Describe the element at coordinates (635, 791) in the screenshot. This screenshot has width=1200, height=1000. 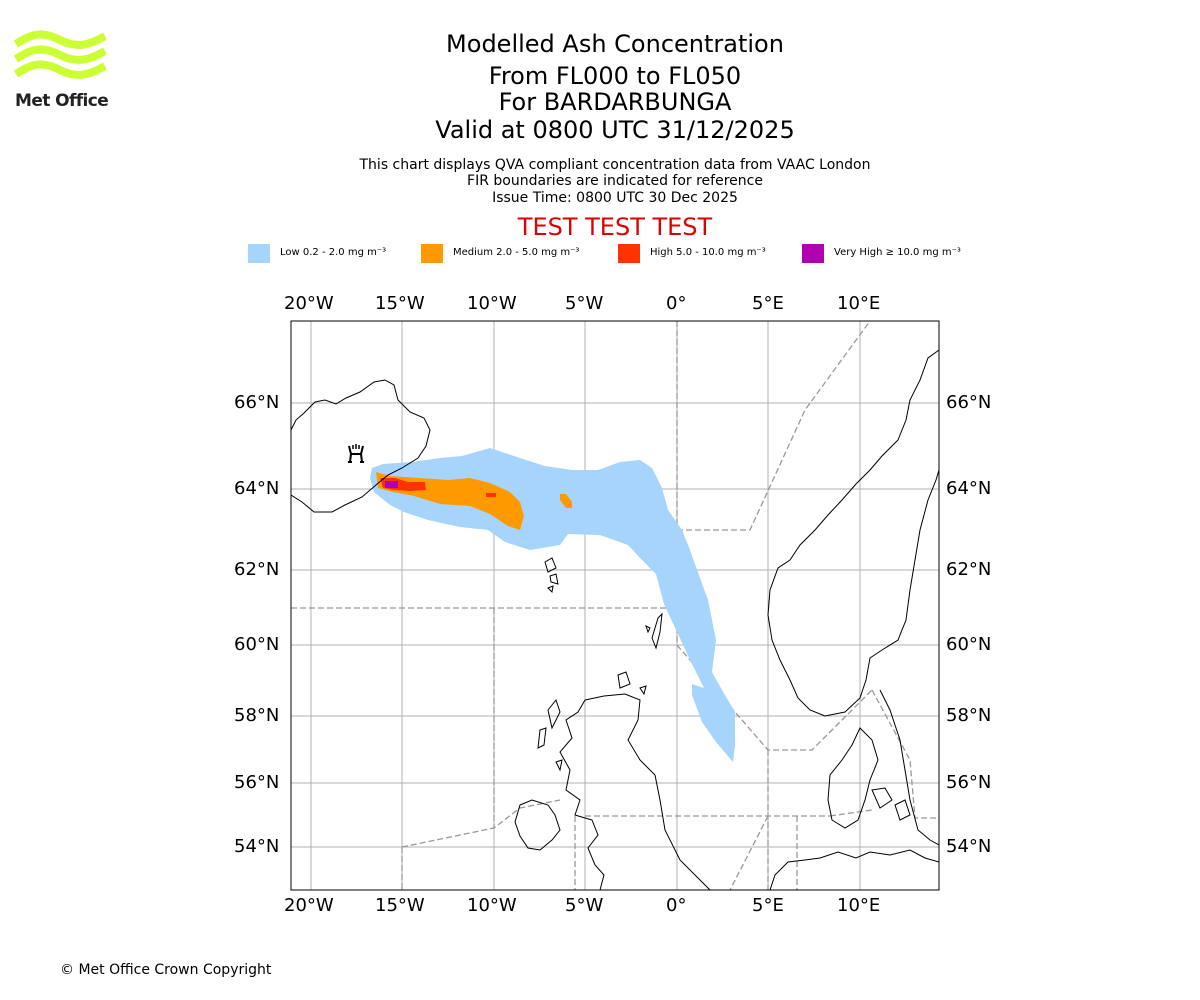
I see `great-britain-coast` at that location.